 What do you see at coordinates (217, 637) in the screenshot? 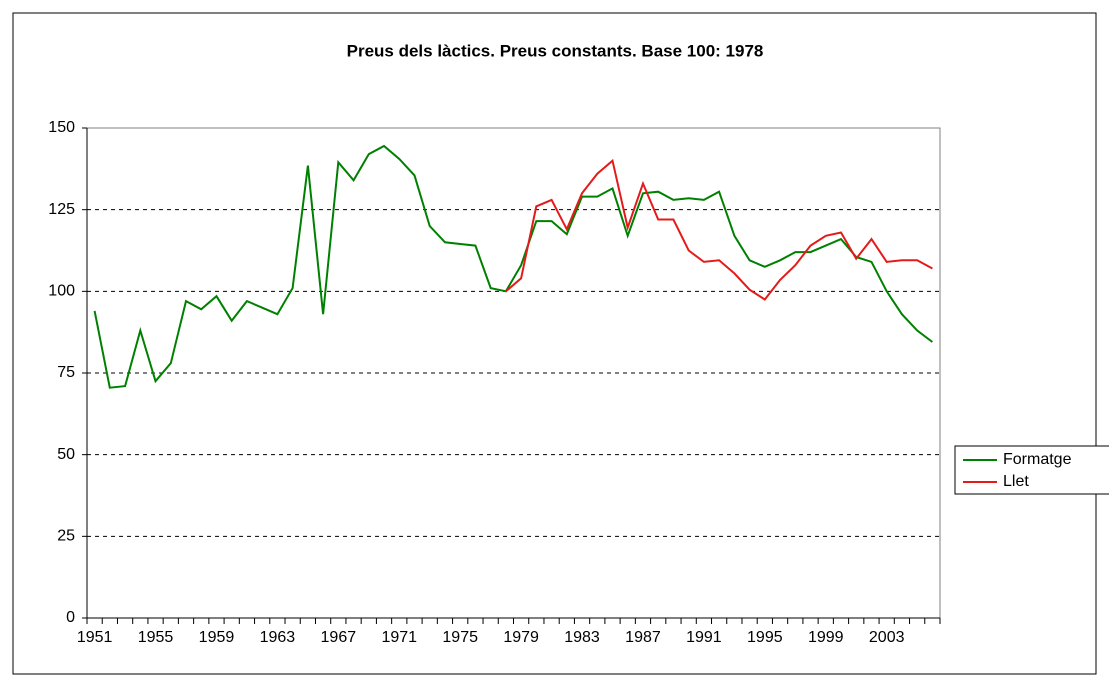
I see `x-tick-label: 1959` at bounding box center [217, 637].